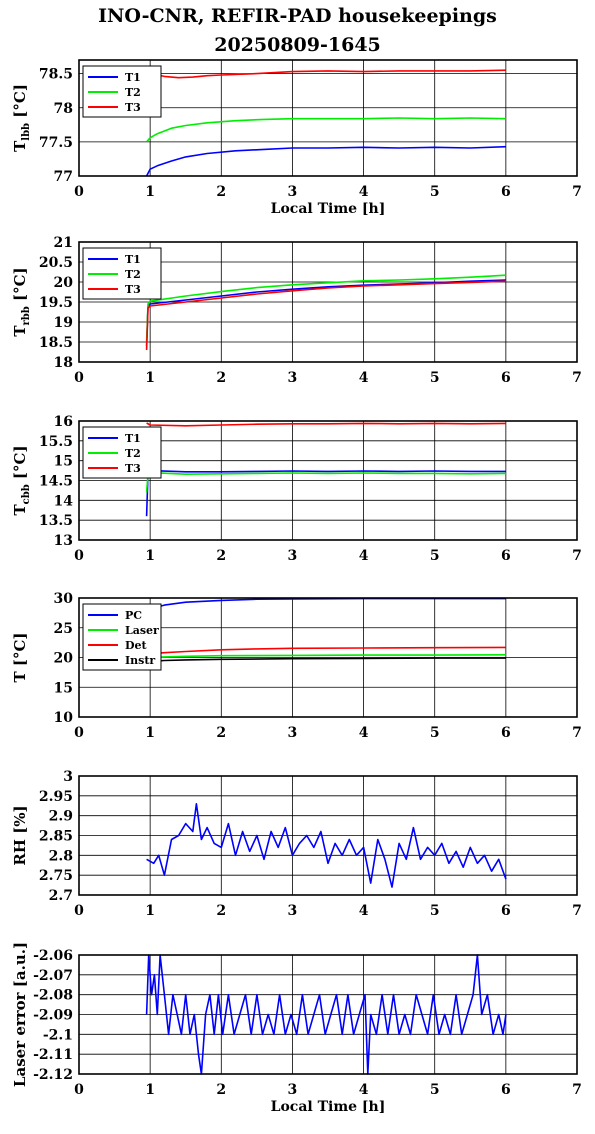 Image resolution: width=595 pixels, height=1134 pixels. I want to click on legend-label: Instr, so click(140, 660).